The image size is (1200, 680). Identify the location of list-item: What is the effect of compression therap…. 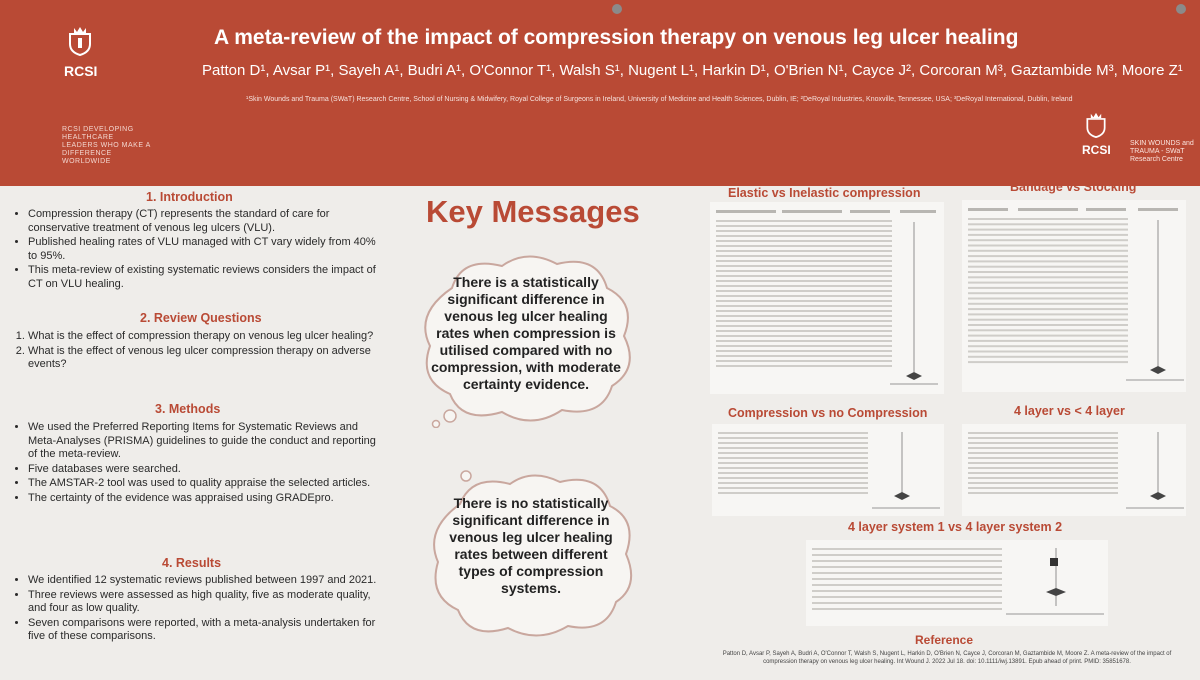
(204, 337).